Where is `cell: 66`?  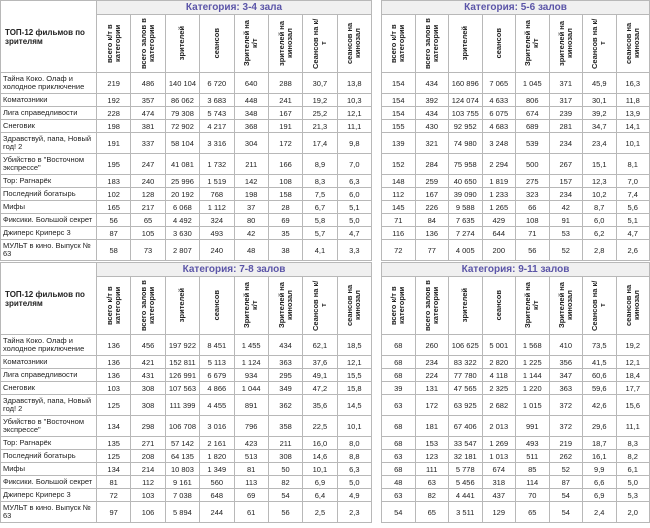
cell: 66 is located at coordinates (532, 207).